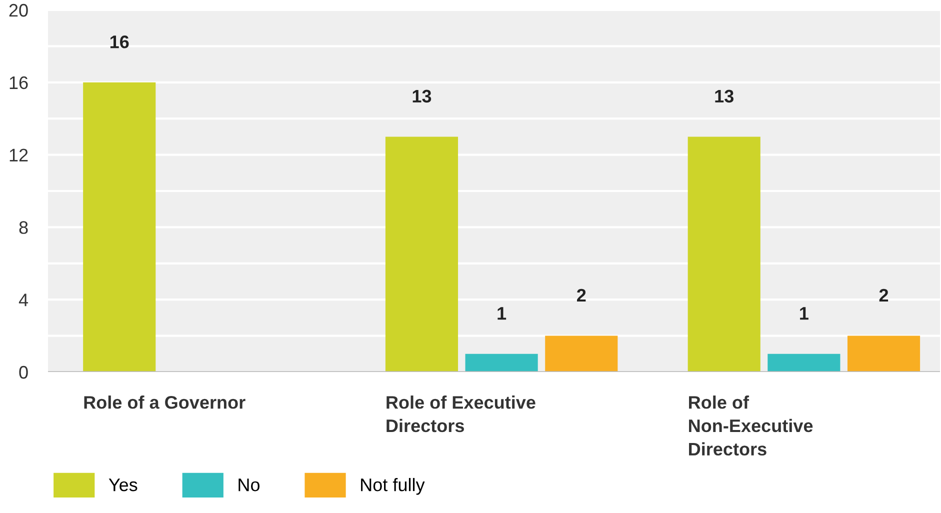 The width and height of the screenshot is (941, 513). I want to click on y-tick-label: 4, so click(23, 300).